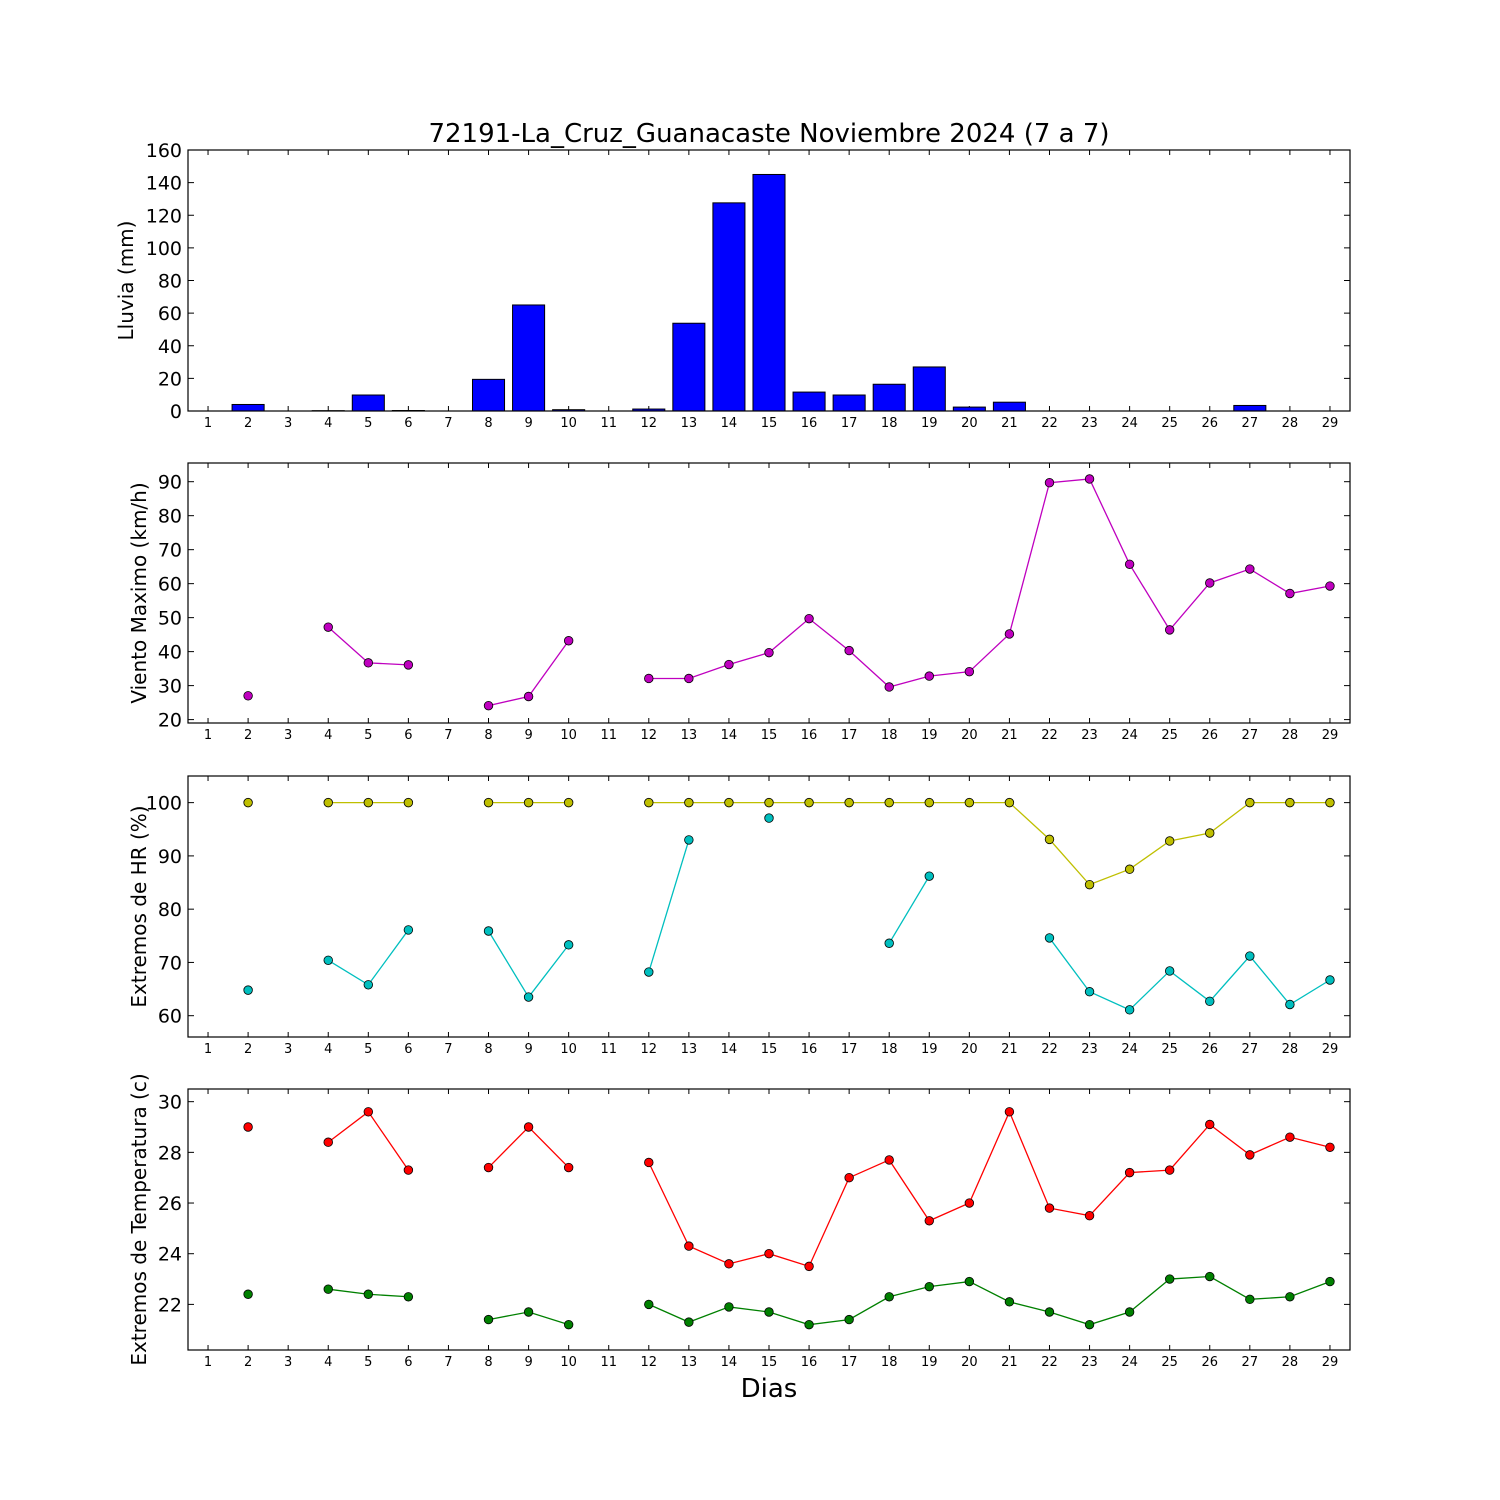  What do you see at coordinates (1209, 423) in the screenshot?
I see `rain-xtick-label: 26` at bounding box center [1209, 423].